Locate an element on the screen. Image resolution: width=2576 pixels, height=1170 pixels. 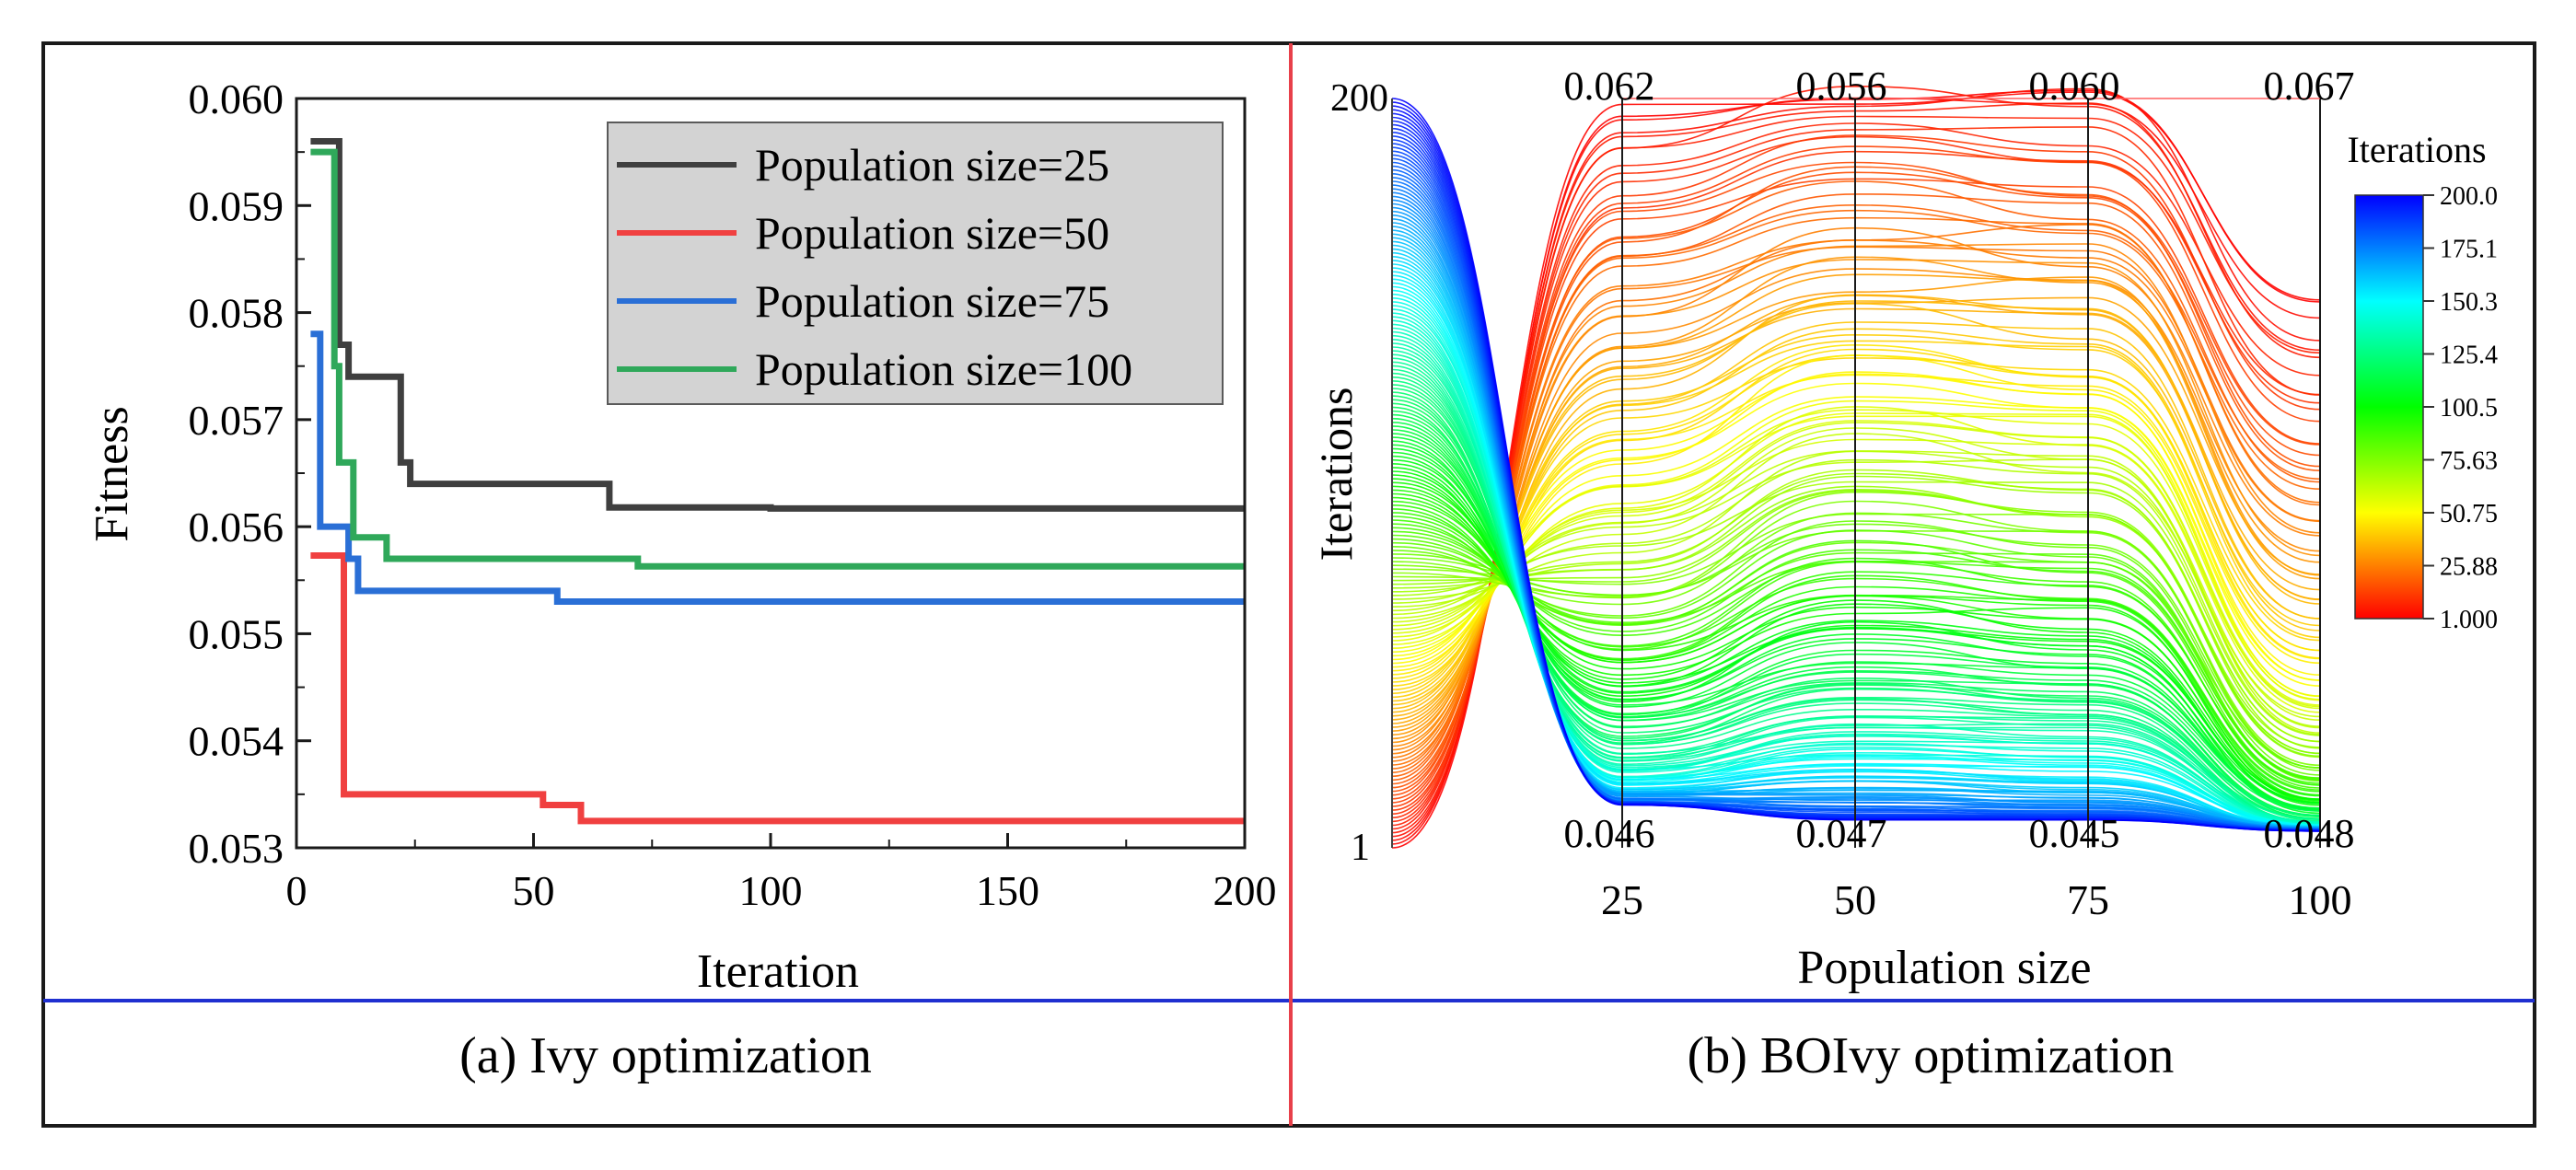
iteration-top-label: 200 is located at coordinates (1359, 98).